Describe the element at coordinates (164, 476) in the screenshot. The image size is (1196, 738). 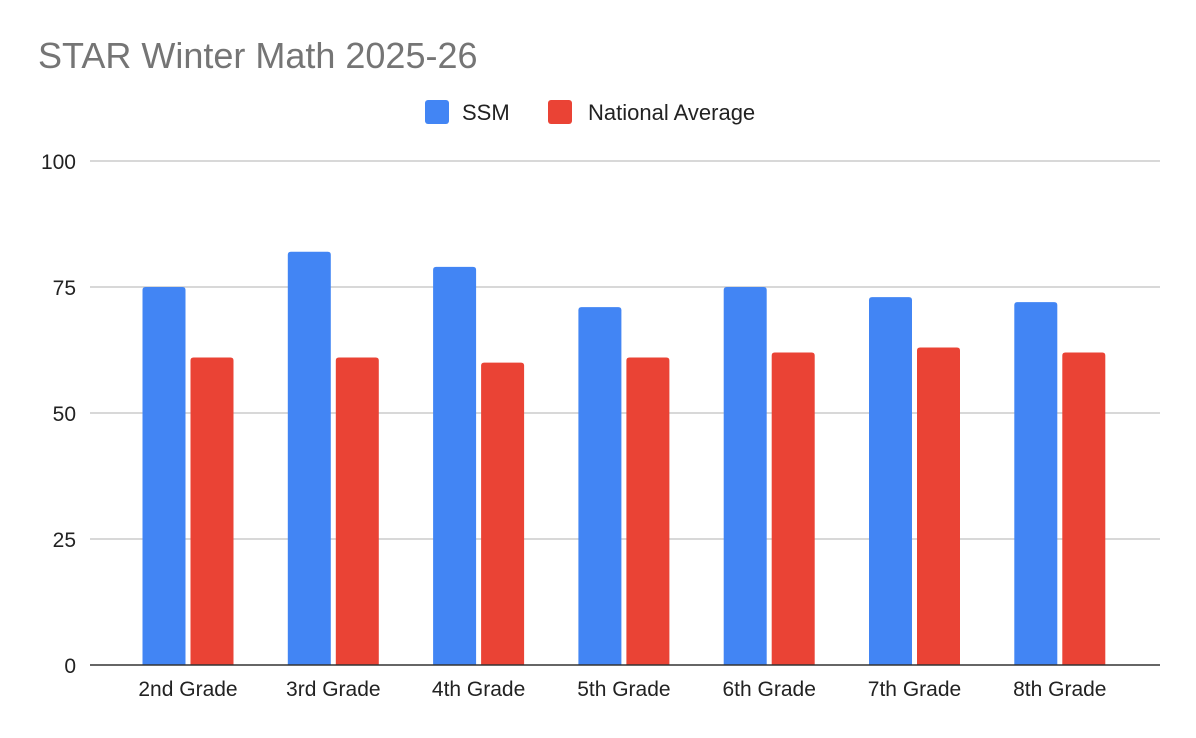
I see `bar-ssm-2nd-grade` at that location.